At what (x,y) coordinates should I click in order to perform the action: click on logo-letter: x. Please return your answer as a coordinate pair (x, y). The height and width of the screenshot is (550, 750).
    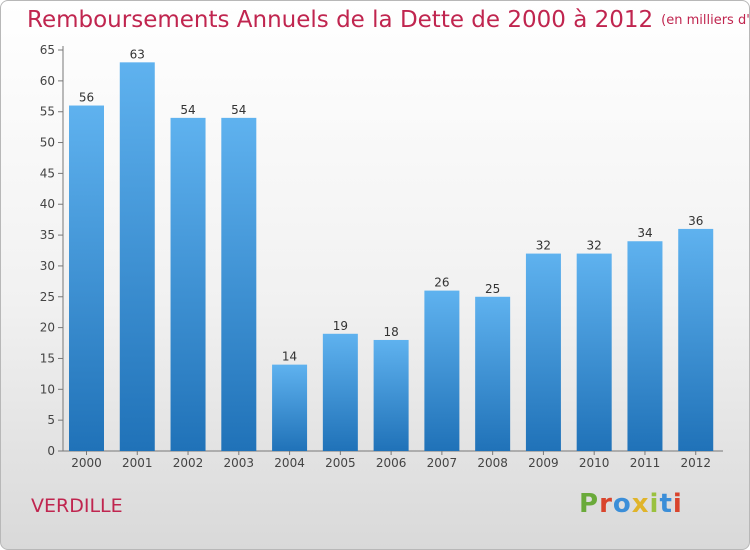
    Looking at the image, I should click on (640, 504).